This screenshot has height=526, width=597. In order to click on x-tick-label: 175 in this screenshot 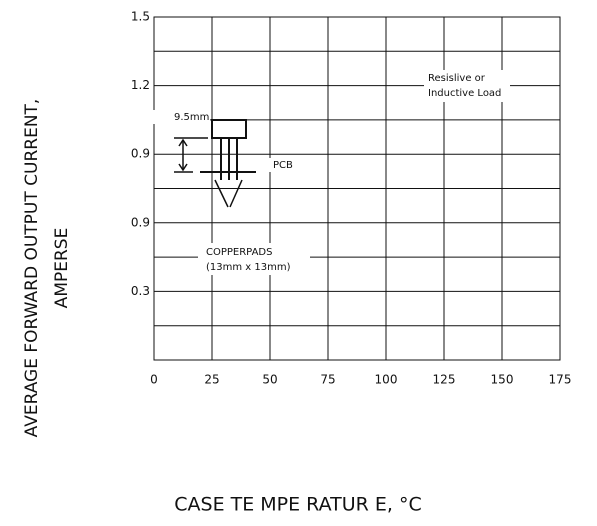, I will do `click(560, 380)`.